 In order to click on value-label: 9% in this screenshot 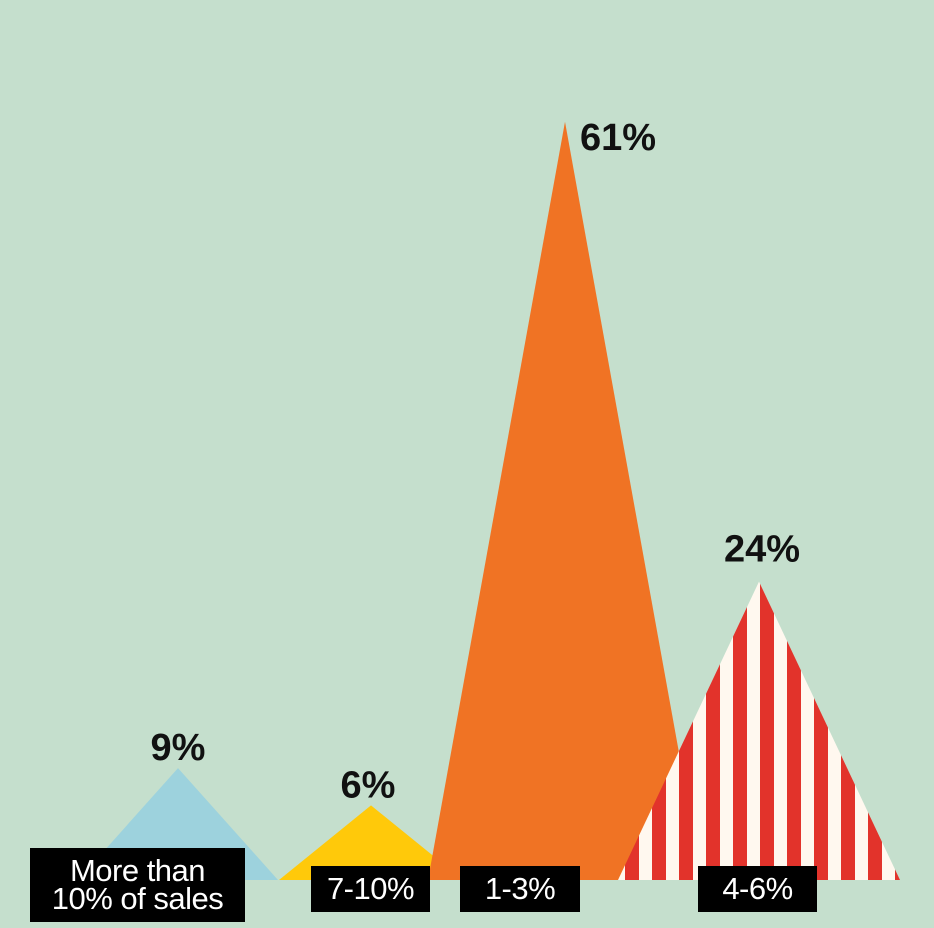, I will do `click(178, 748)`.